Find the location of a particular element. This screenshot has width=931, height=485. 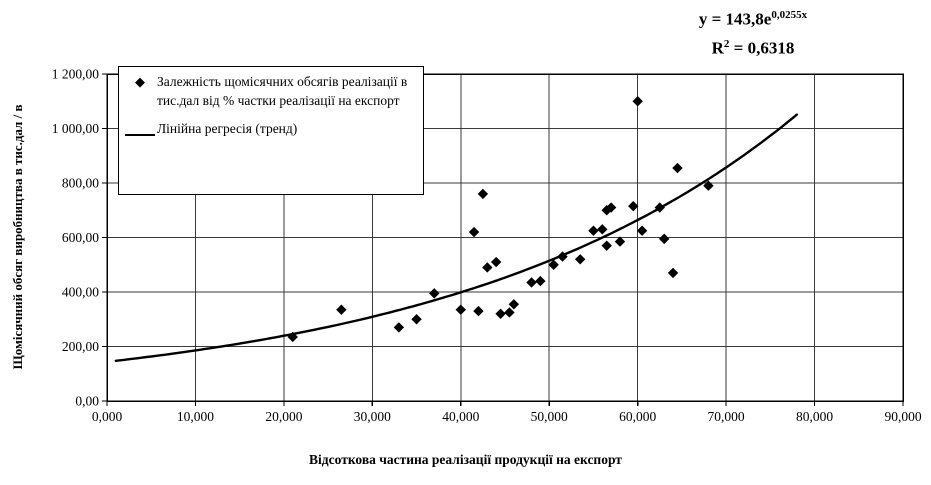

x-tick-label: 70,000 is located at coordinates (726, 416).